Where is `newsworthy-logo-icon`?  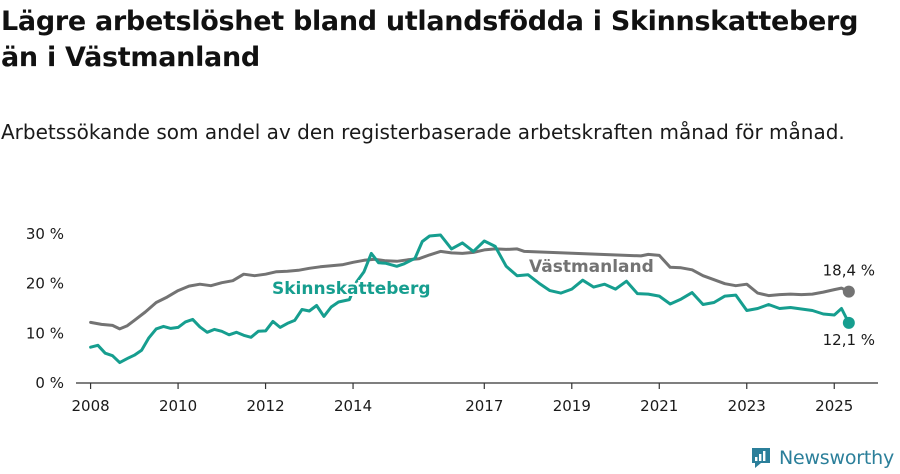 newsworthy-logo-icon is located at coordinates (760, 458).